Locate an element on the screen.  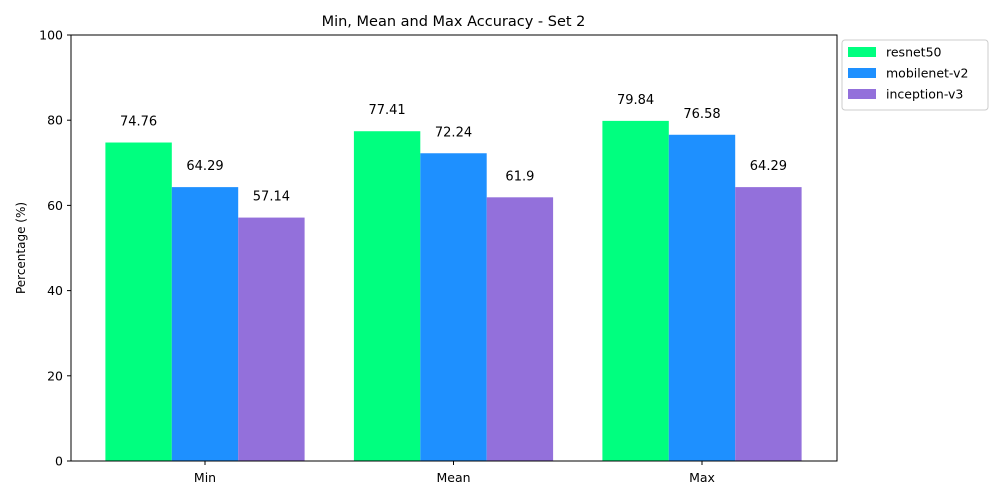
bar-resnet50-min is located at coordinates (138, 301).